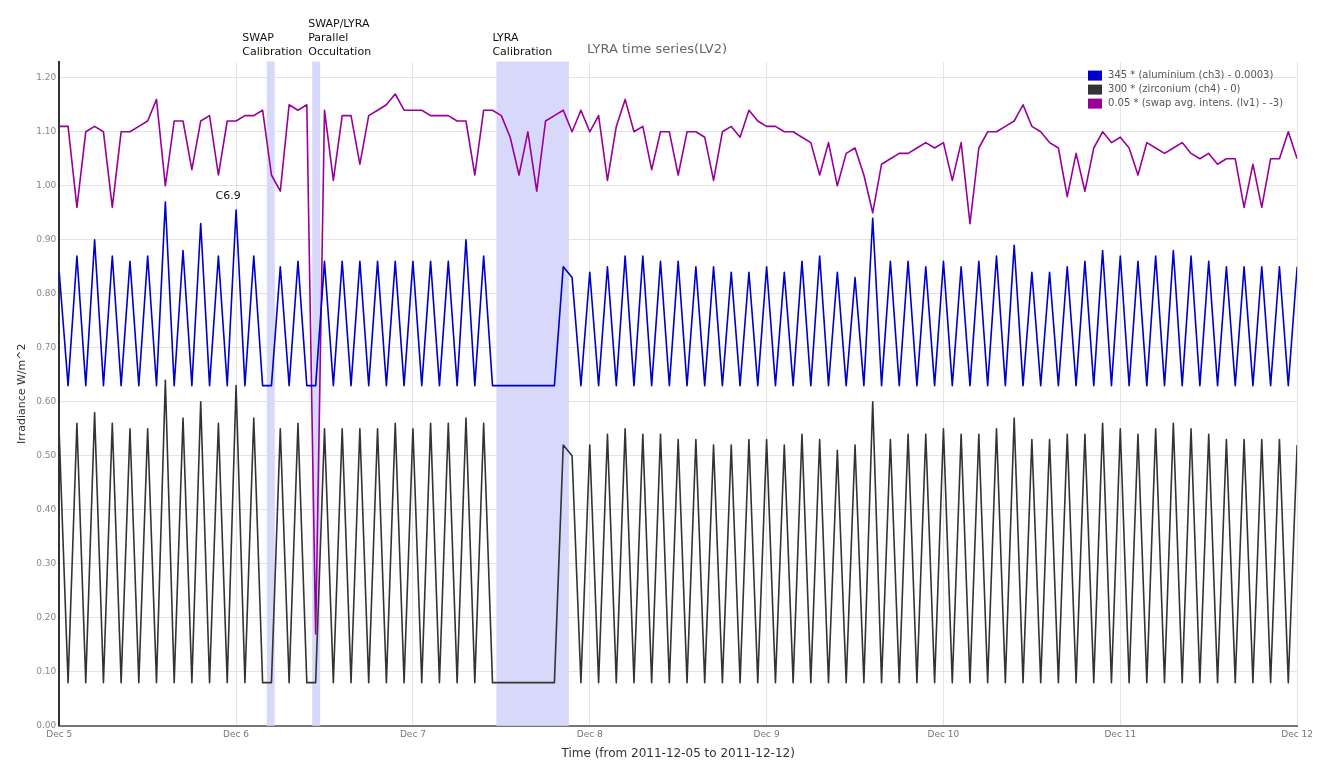 The width and height of the screenshot is (1324, 773). Describe the element at coordinates (412, 733) in the screenshot. I see `x-tick-label: Dec 7` at that location.